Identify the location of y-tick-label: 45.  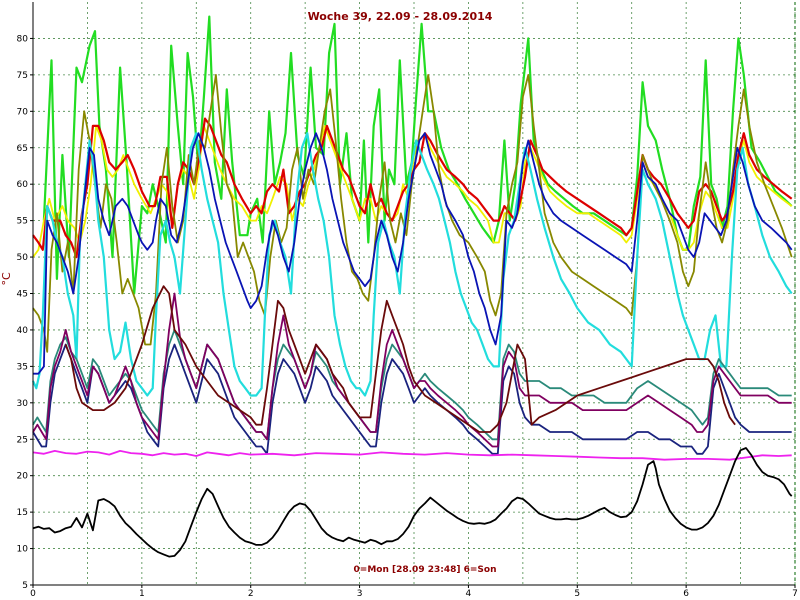
(22, 295).